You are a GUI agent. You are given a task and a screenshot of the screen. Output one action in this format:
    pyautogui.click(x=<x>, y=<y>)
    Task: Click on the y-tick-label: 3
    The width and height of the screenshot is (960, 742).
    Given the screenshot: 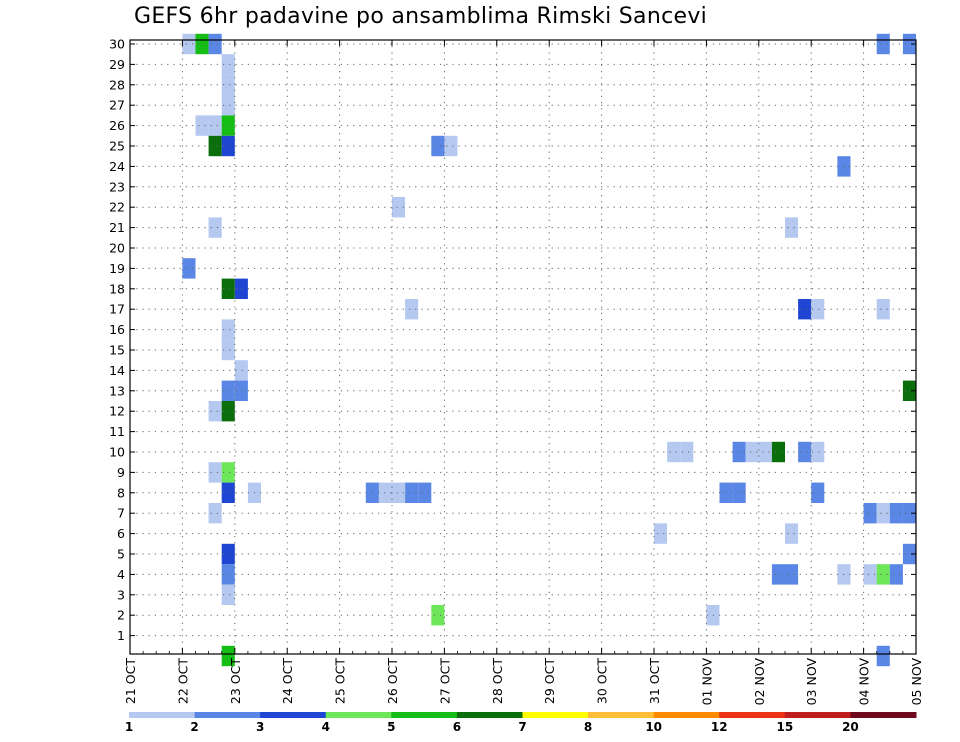 What is the action you would take?
    pyautogui.click(x=121, y=594)
    